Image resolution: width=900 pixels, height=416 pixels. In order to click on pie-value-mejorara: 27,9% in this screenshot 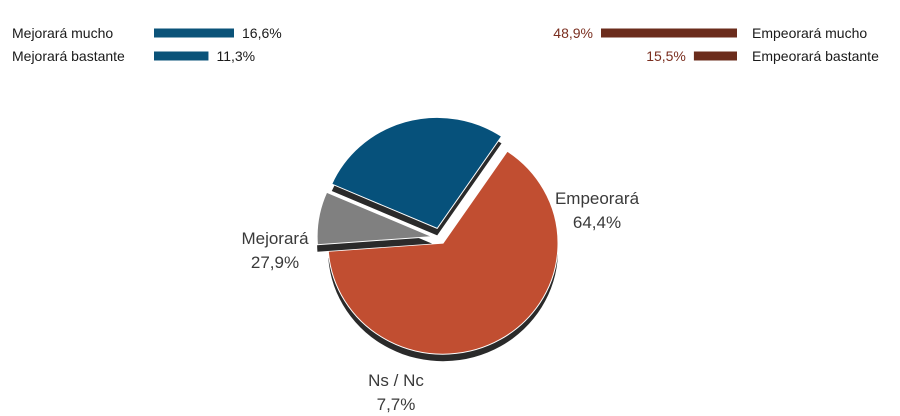, I will do `click(275, 262)`.